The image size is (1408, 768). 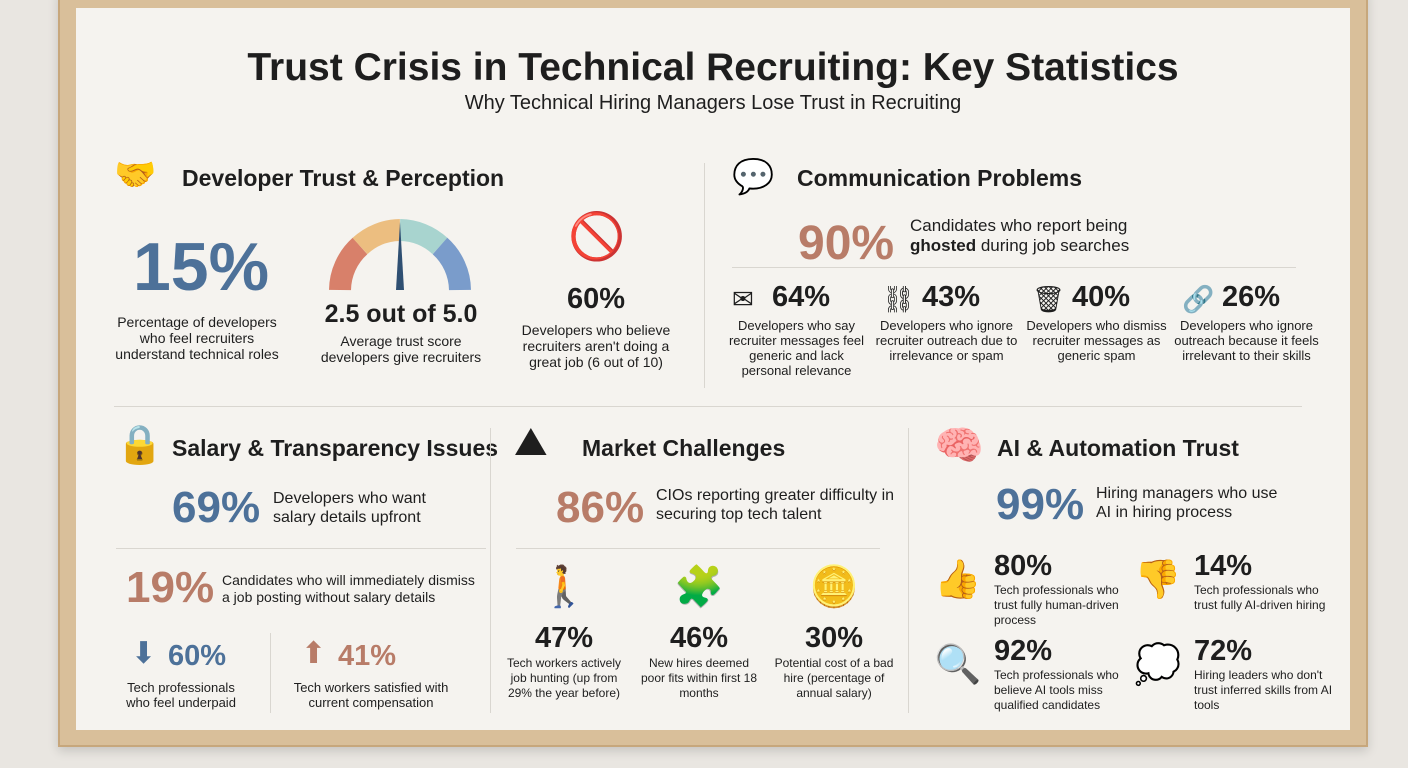 I want to click on section-heading: AI & Automation Trust, so click(x=1118, y=448).